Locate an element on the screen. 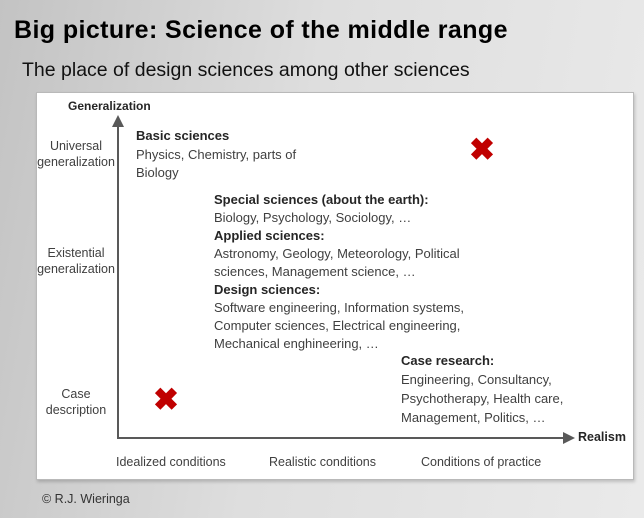 The width and height of the screenshot is (644, 518). y-tick-existential-generalization: Existential generalization is located at coordinates (76, 261).